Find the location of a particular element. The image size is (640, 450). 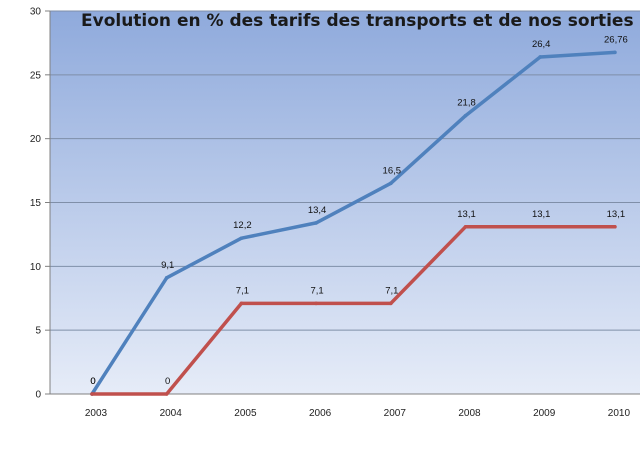

x-tick-label: 2004 is located at coordinates (171, 413).